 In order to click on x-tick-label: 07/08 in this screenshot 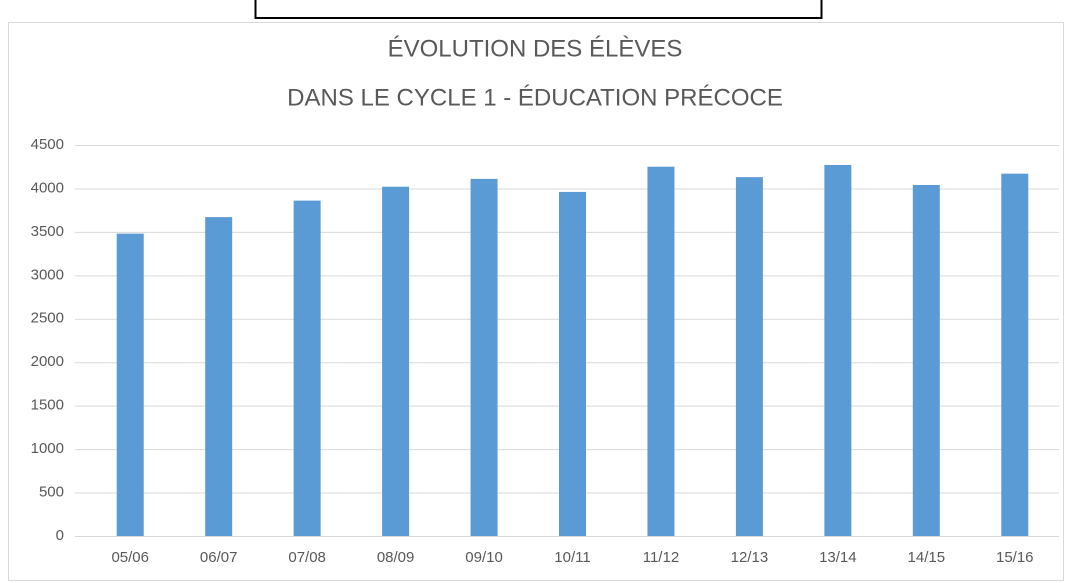, I will do `click(307, 557)`.